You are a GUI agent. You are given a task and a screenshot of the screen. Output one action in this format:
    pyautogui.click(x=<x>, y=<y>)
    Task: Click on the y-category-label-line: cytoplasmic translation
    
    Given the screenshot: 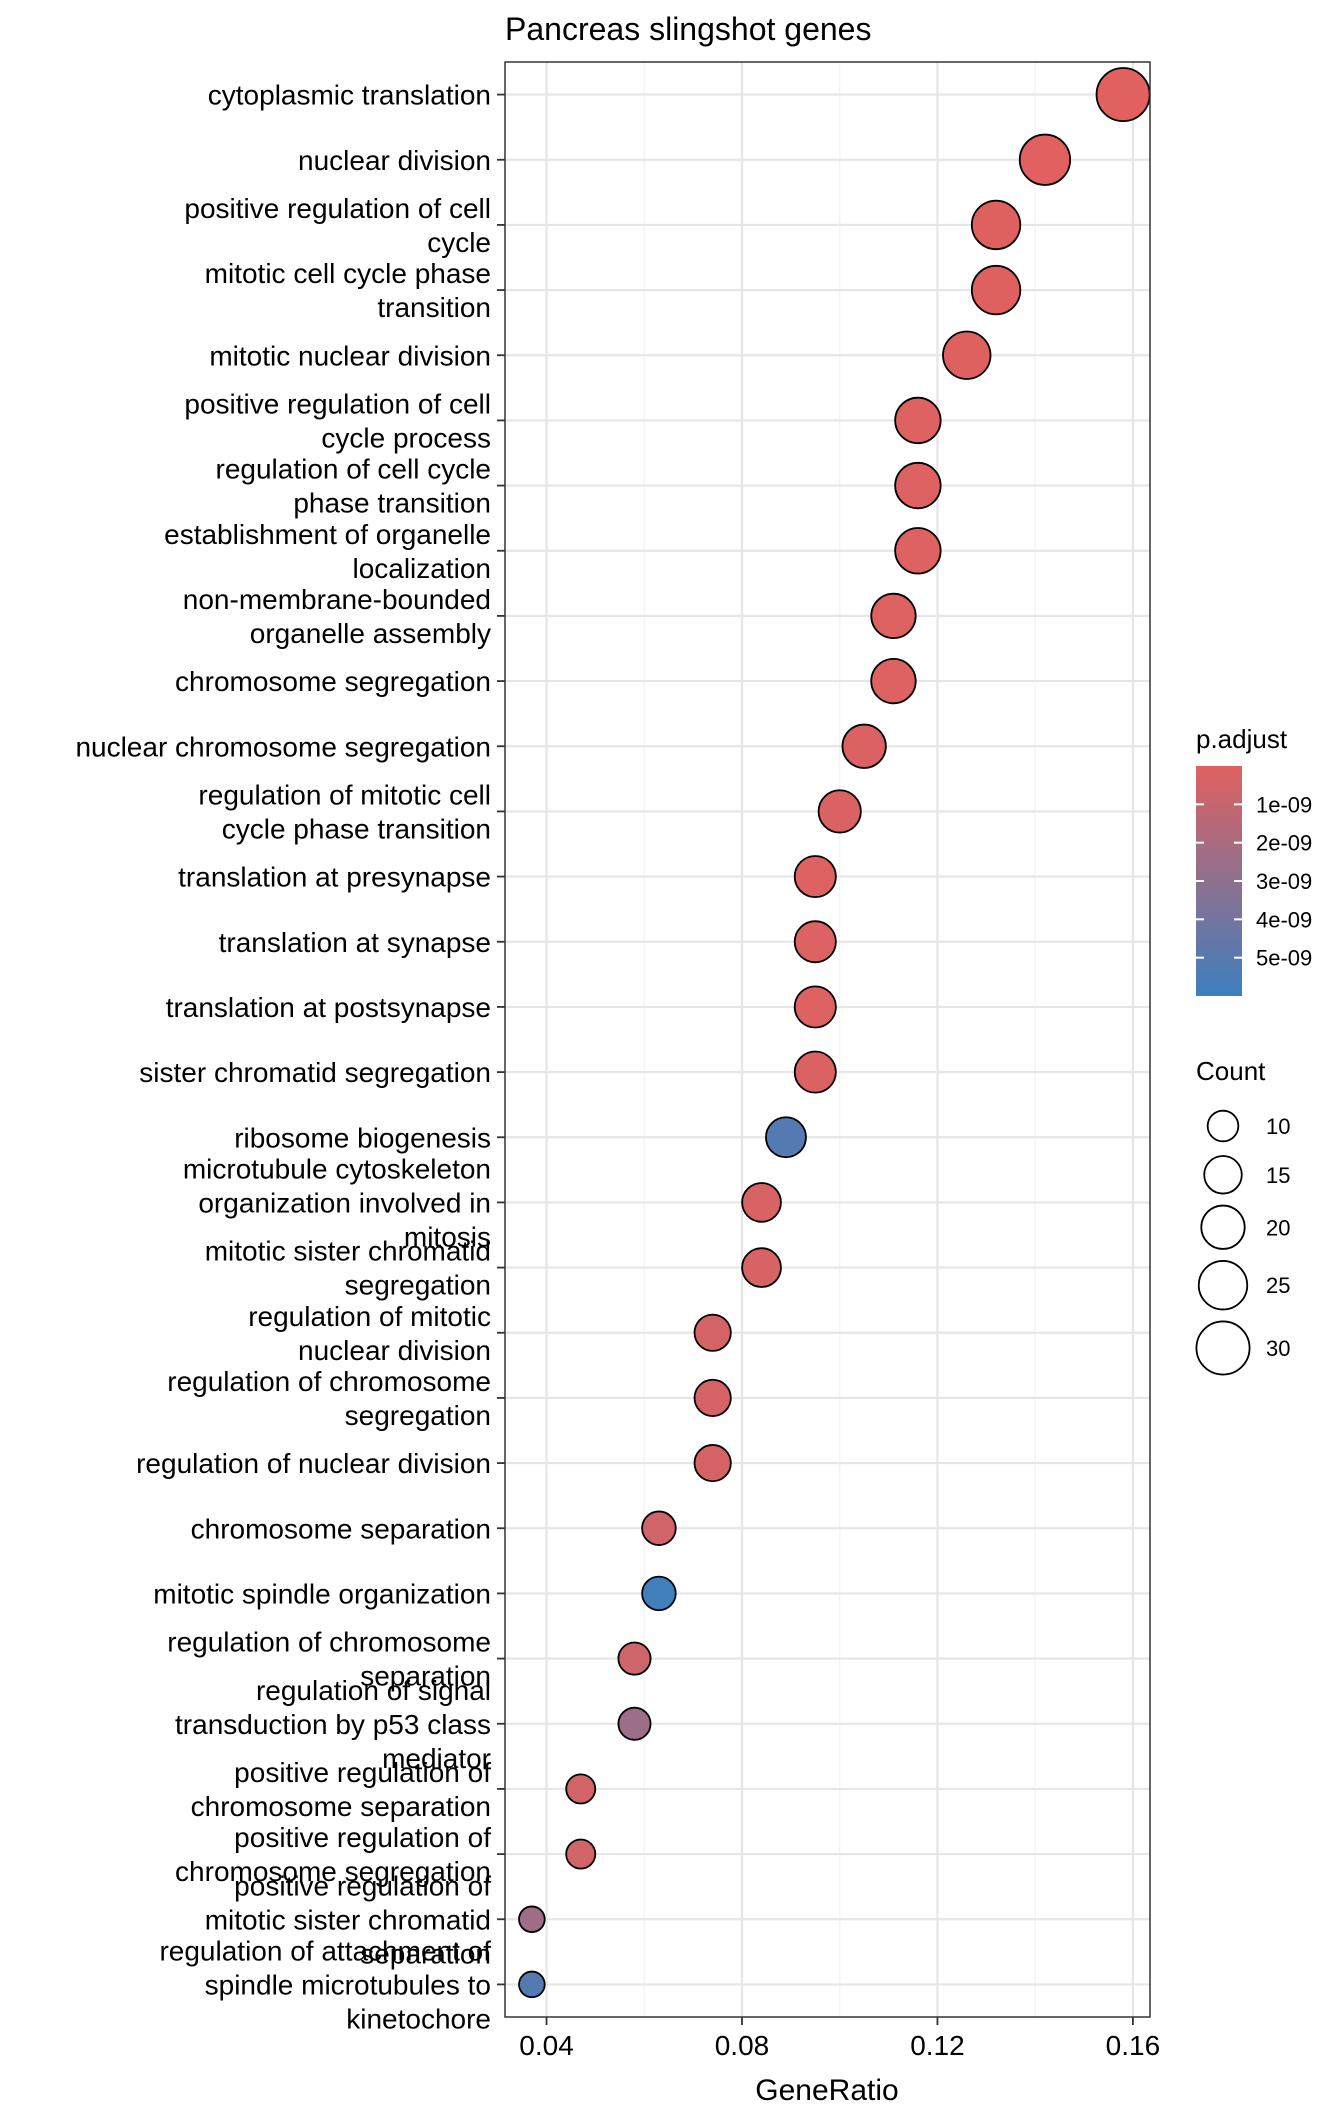 What is the action you would take?
    pyautogui.click(x=349, y=95)
    